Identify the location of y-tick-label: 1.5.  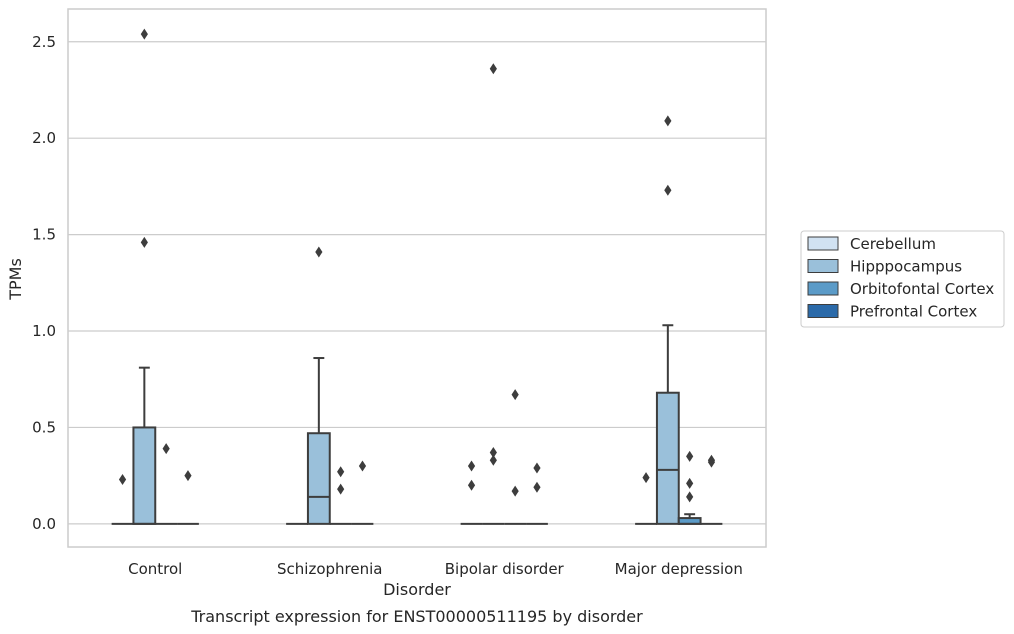
(44, 235).